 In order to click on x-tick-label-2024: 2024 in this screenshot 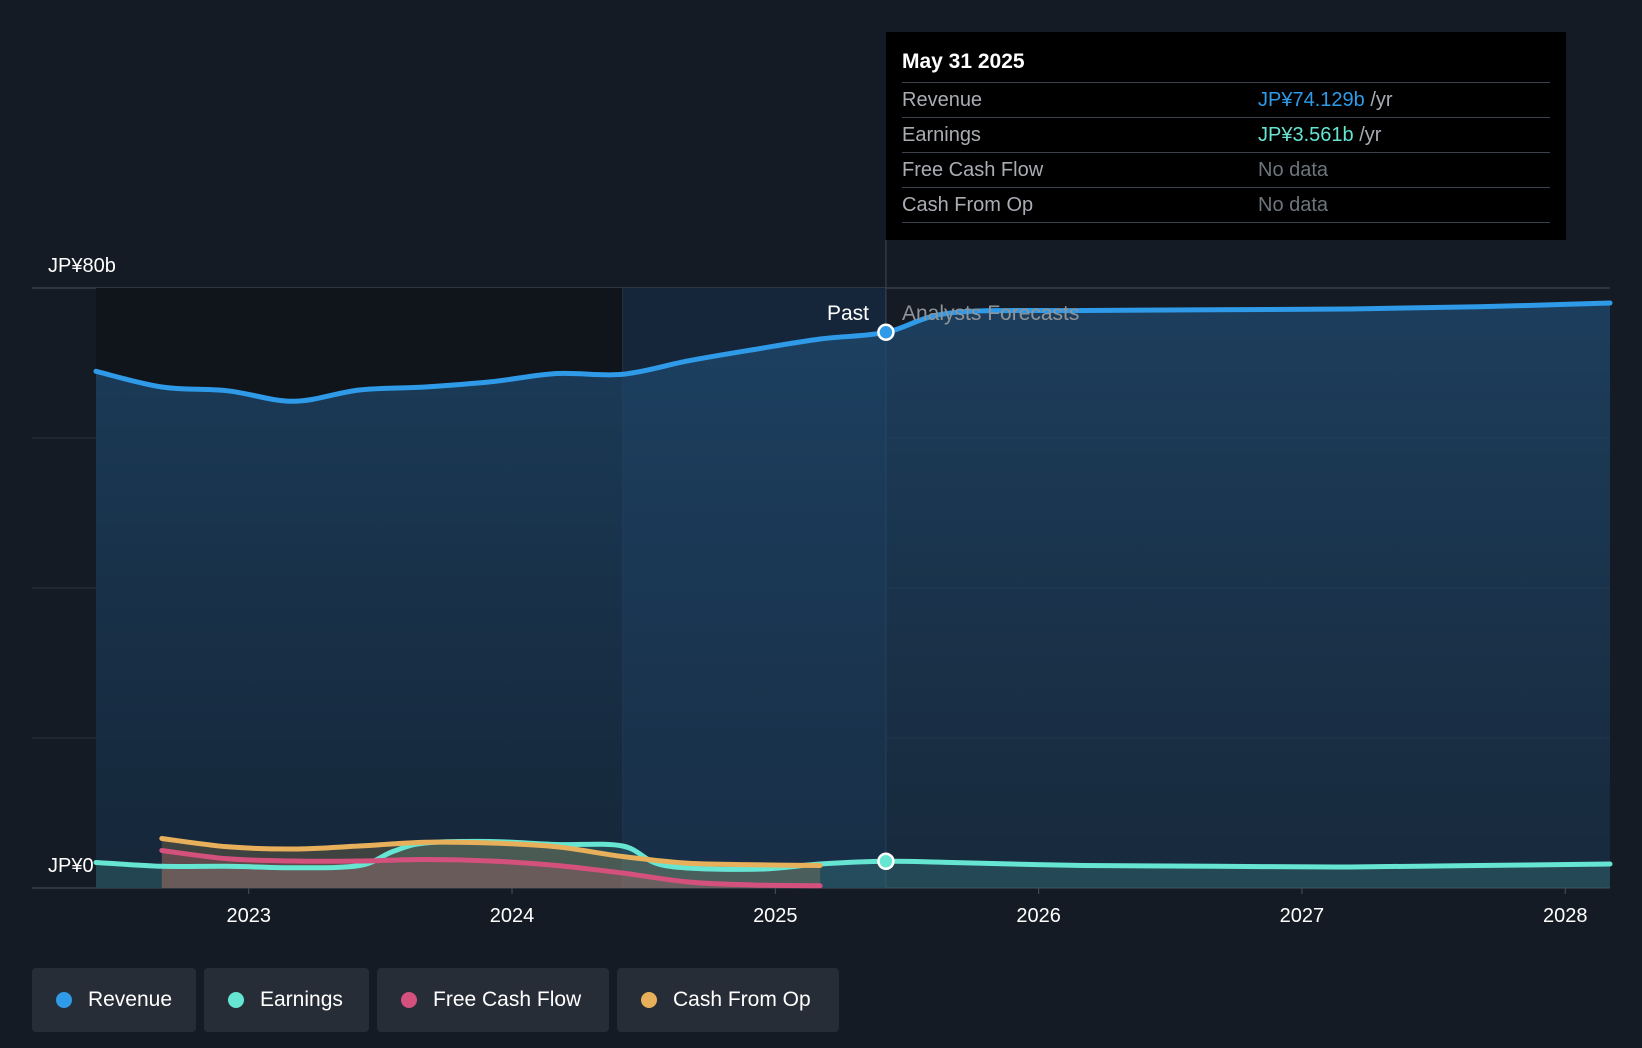, I will do `click(512, 916)`.